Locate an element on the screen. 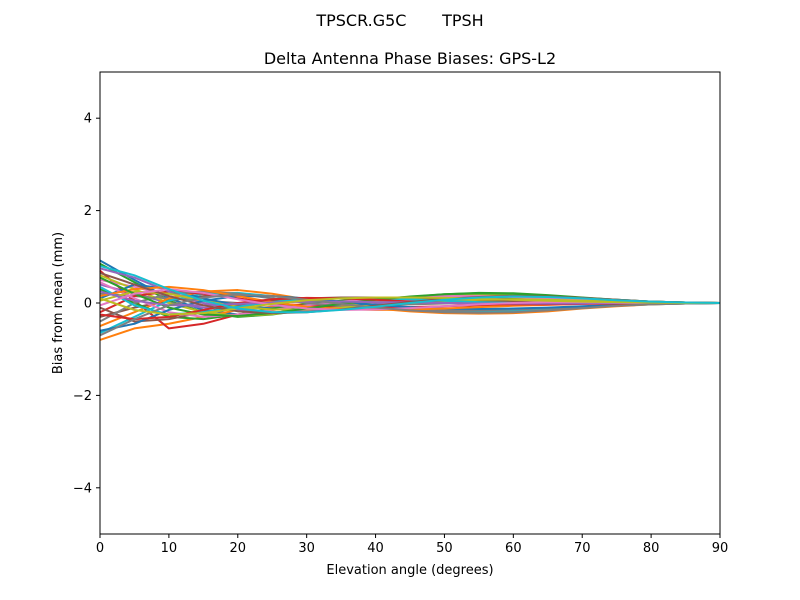 This screenshot has width=800, height=600. x-tick-label: 90 is located at coordinates (720, 548).